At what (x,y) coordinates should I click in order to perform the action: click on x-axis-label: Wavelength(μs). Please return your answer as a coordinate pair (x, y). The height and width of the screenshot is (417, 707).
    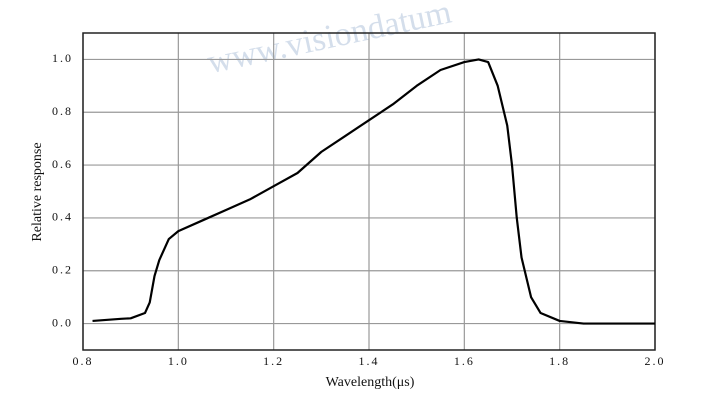
    Looking at the image, I should click on (370, 382).